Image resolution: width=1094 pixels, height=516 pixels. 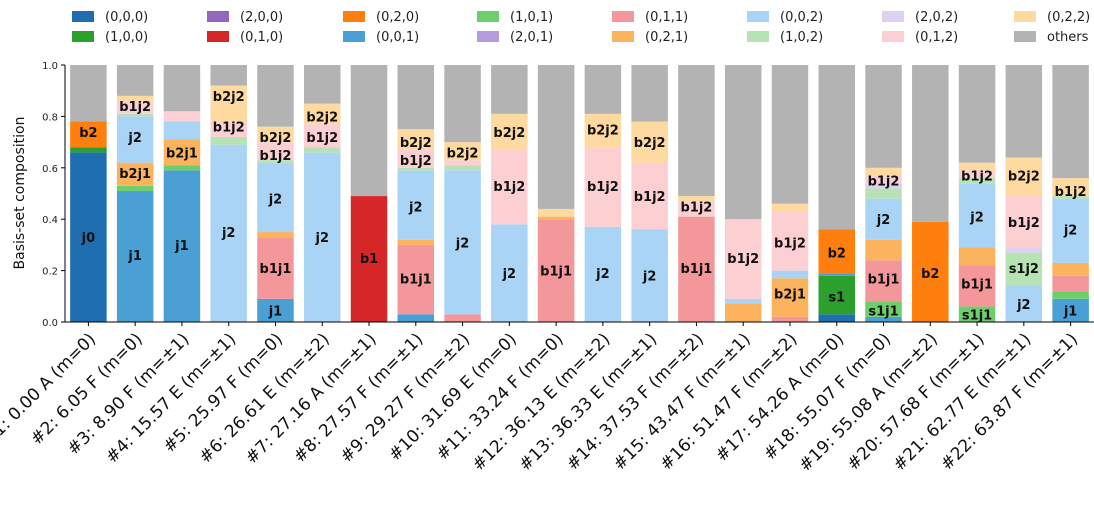 What do you see at coordinates (462, 193) in the screenshot?
I see `bar-stack: j2 b2j2` at bounding box center [462, 193].